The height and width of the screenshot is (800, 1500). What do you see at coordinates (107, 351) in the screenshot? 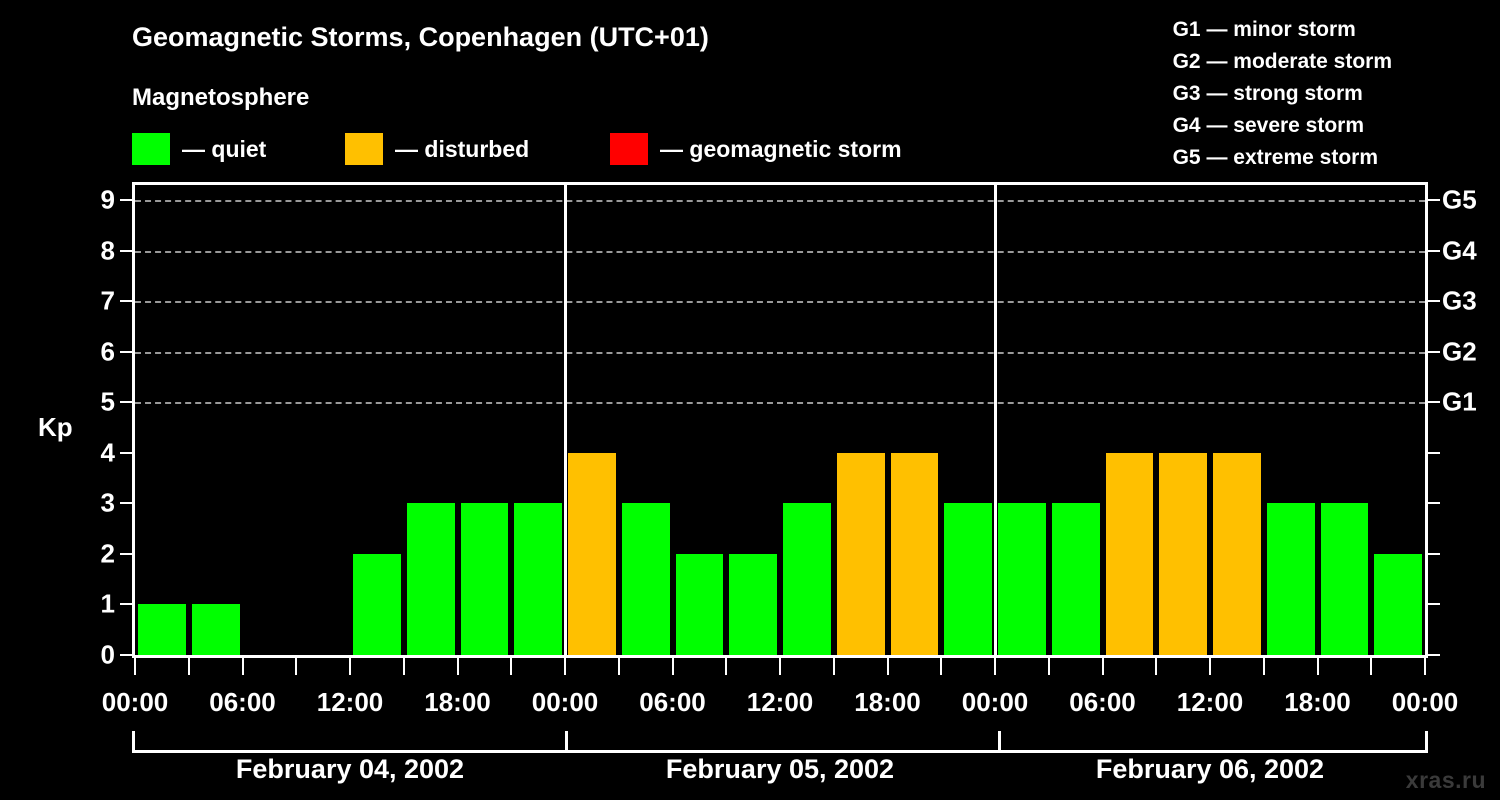
I see `y-tick-label-6: 6` at bounding box center [107, 351].